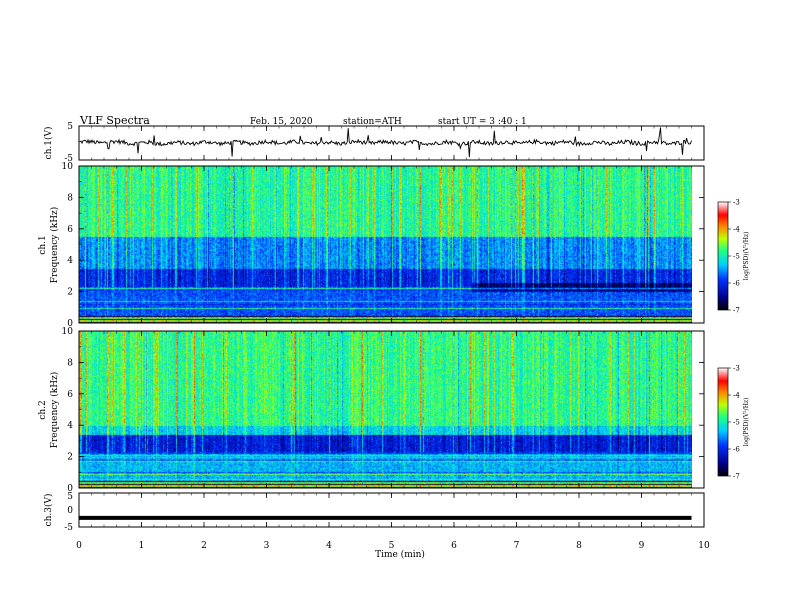 This screenshot has height=612, width=792. I want to click on ch2-colorbar-ticks: -3 -4 -5 -6 -7, so click(734, 423).